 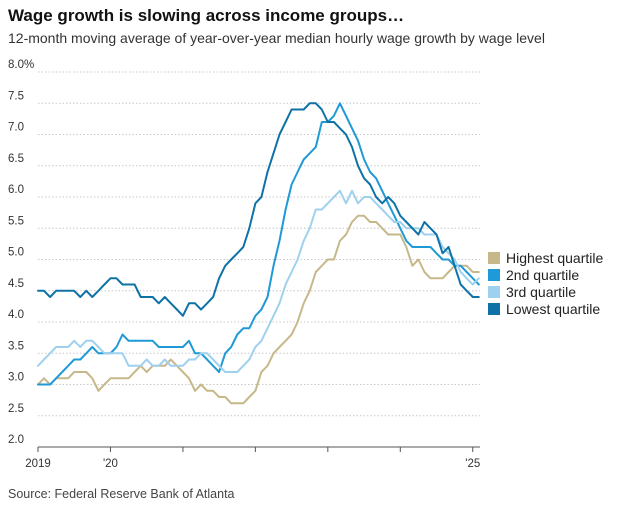 I want to click on y-tick-label: 4.5, so click(x=16, y=284).